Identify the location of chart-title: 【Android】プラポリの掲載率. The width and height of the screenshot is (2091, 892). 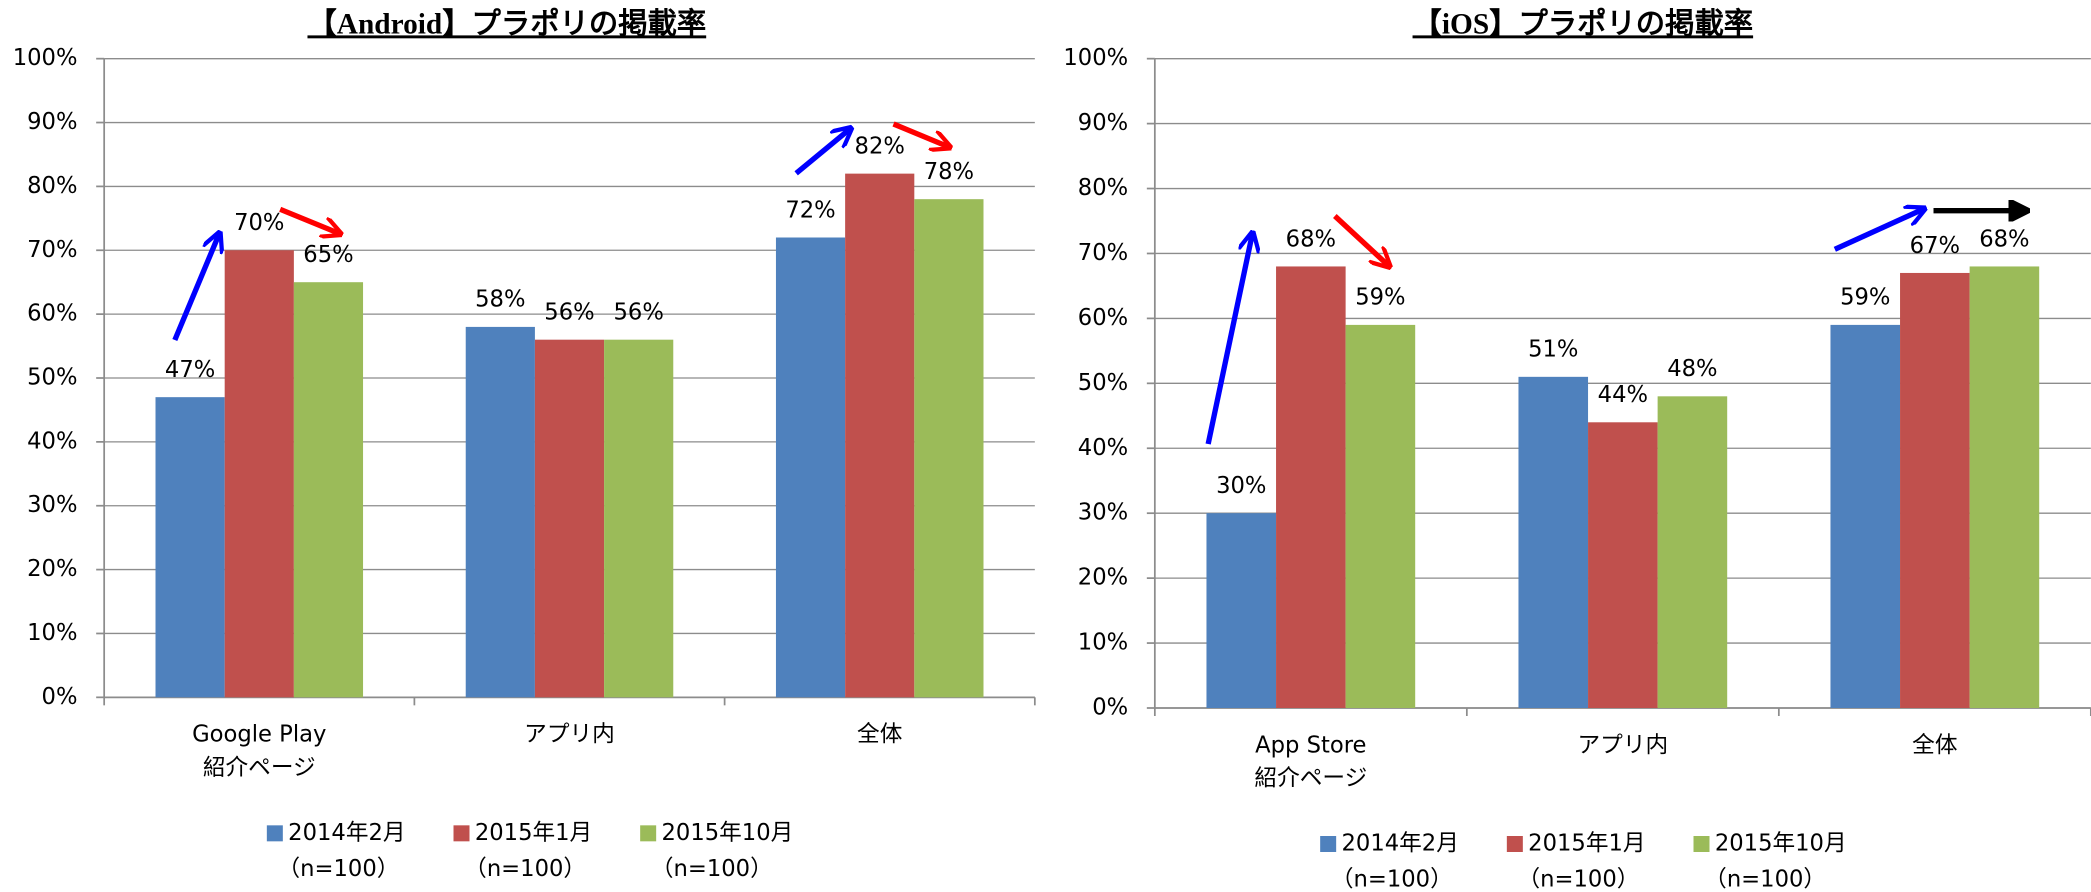
(506, 23).